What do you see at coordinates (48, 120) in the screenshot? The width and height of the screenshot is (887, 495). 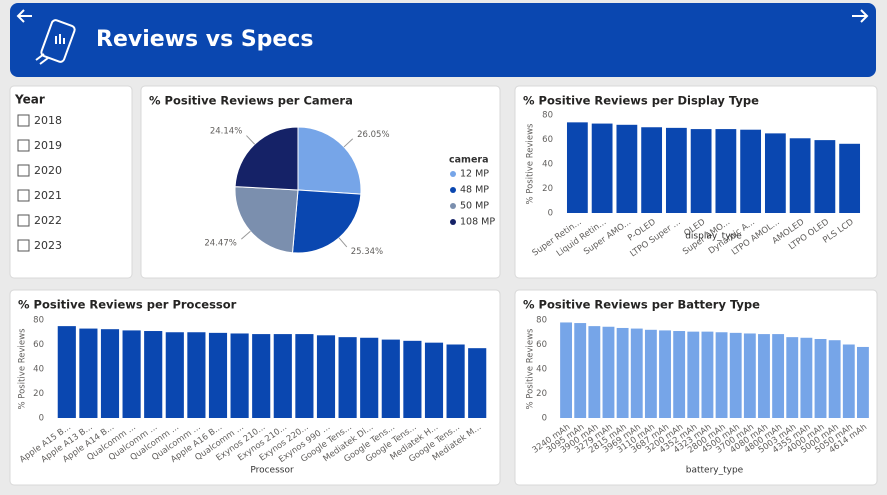 I see `slicer-item: 2018` at bounding box center [48, 120].